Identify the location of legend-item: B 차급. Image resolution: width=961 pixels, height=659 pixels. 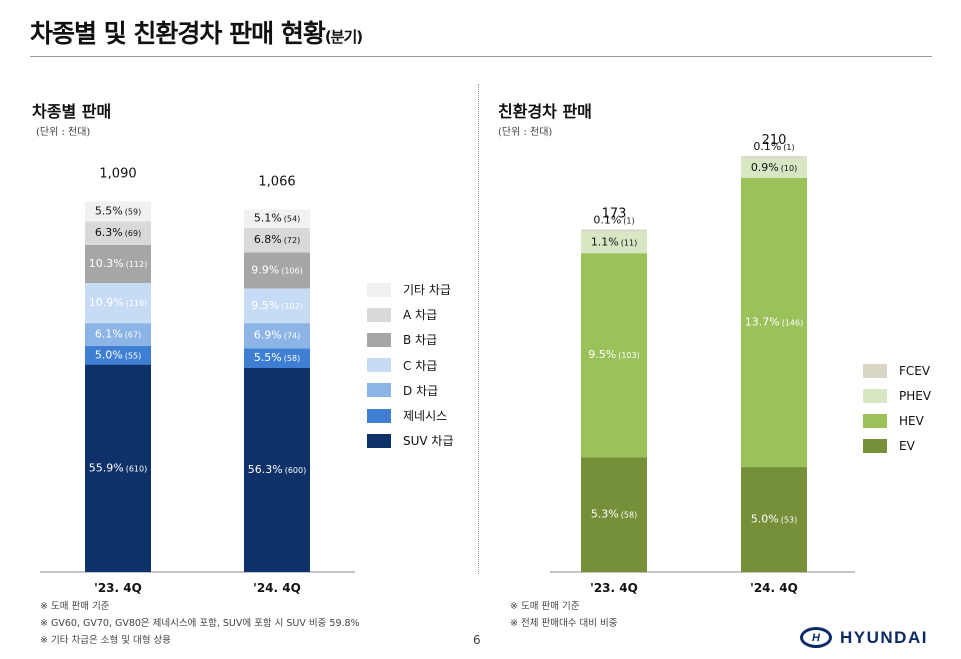
(410, 339).